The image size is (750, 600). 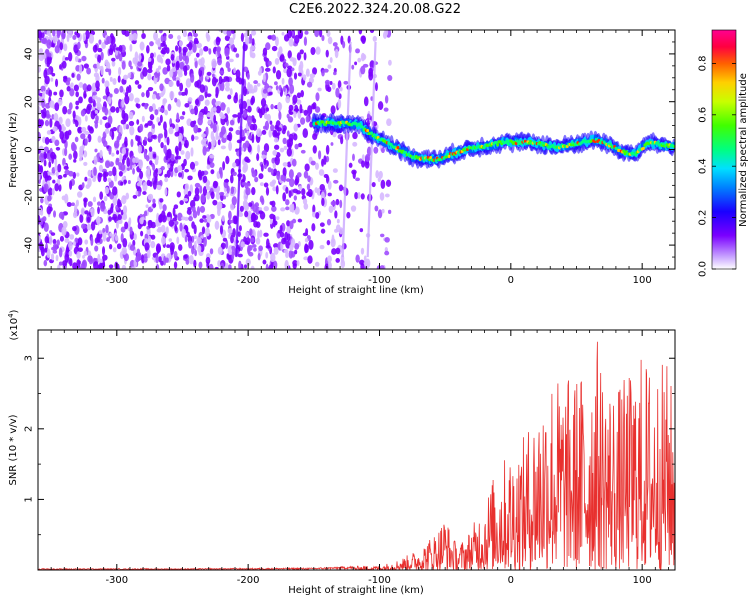 I want to click on colorbar-frame, so click(x=724, y=149).